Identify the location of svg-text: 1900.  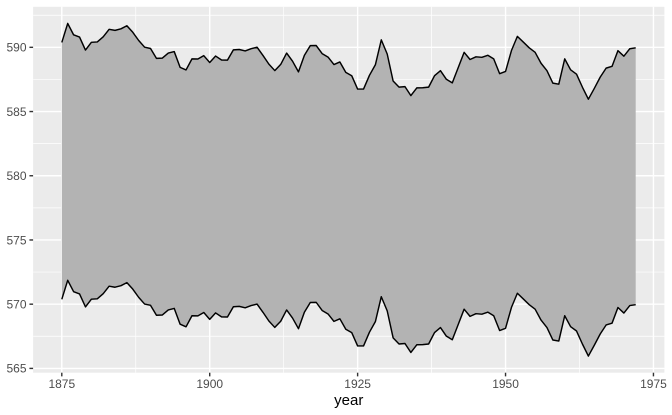
(209, 384).